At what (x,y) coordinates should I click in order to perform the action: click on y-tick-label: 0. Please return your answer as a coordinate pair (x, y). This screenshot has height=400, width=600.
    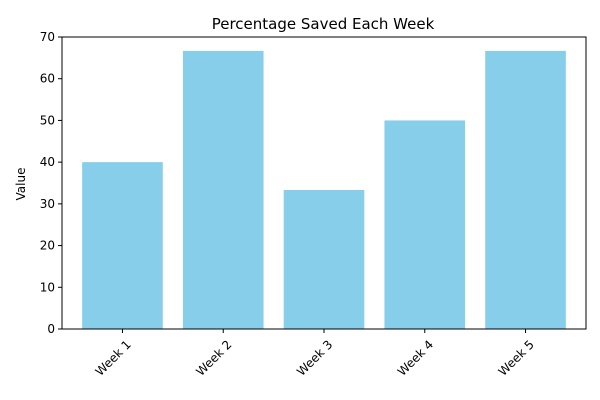
    Looking at the image, I should click on (51, 329).